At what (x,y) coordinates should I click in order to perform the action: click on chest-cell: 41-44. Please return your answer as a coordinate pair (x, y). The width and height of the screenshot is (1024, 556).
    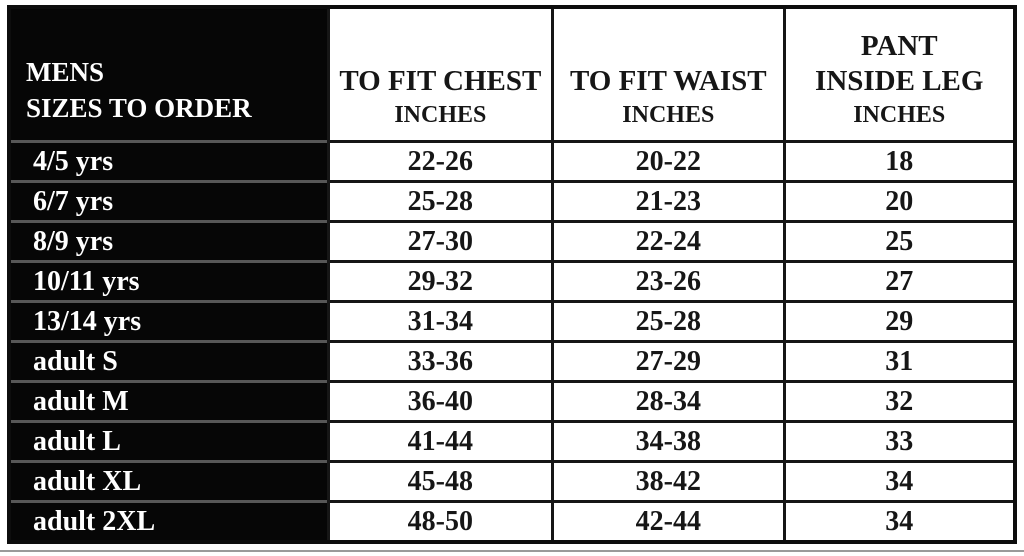
    Looking at the image, I should click on (439, 440).